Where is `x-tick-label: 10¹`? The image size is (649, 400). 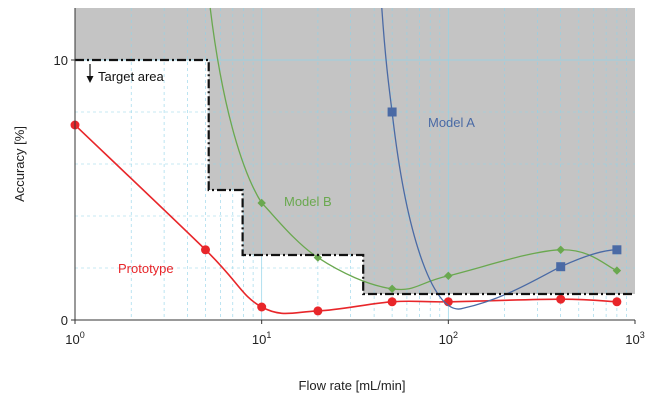
x-tick-label: 10¹ is located at coordinates (261, 338).